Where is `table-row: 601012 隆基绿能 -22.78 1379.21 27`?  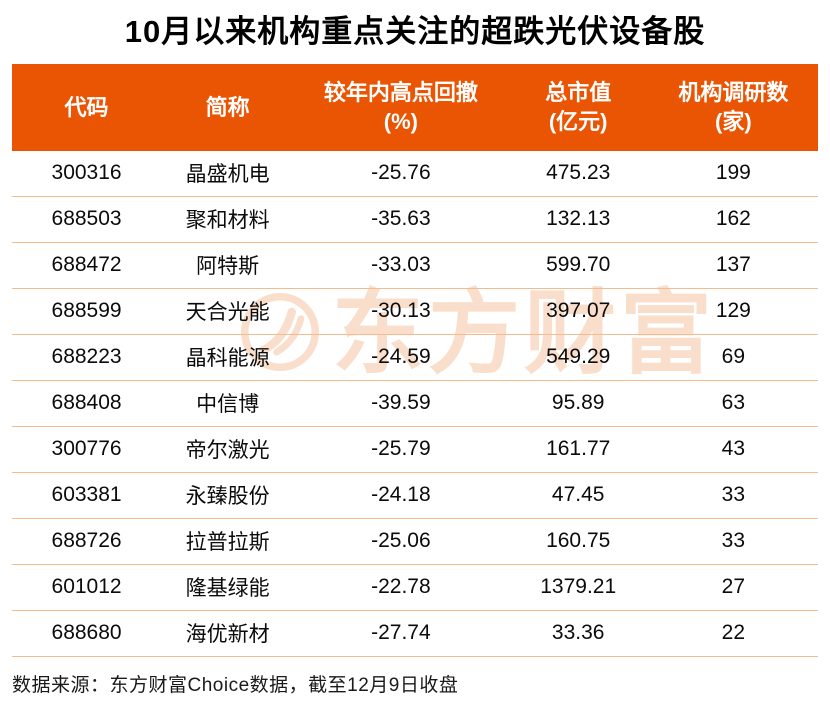 table-row: 601012 隆基绿能 -22.78 1379.21 27 is located at coordinates (415, 587).